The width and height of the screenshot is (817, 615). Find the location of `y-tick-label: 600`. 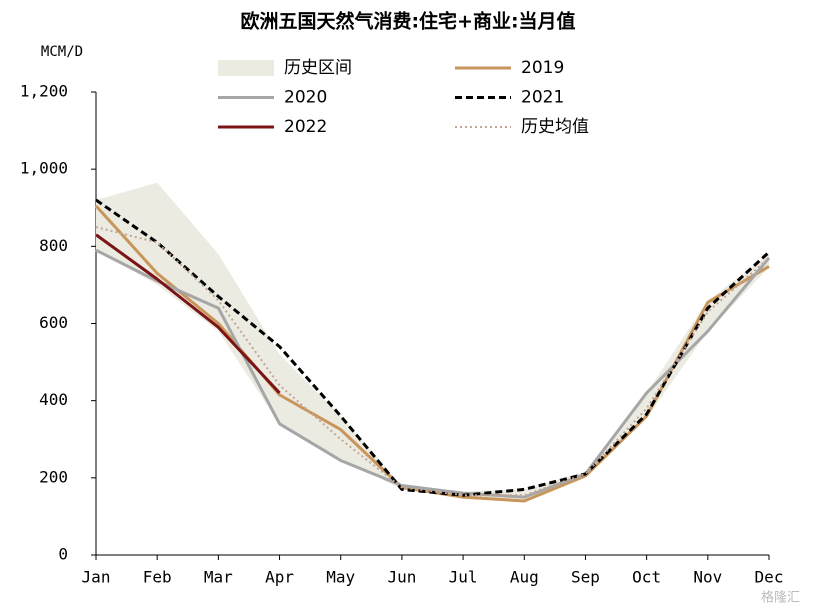

y-tick-label: 600 is located at coordinates (53, 322).